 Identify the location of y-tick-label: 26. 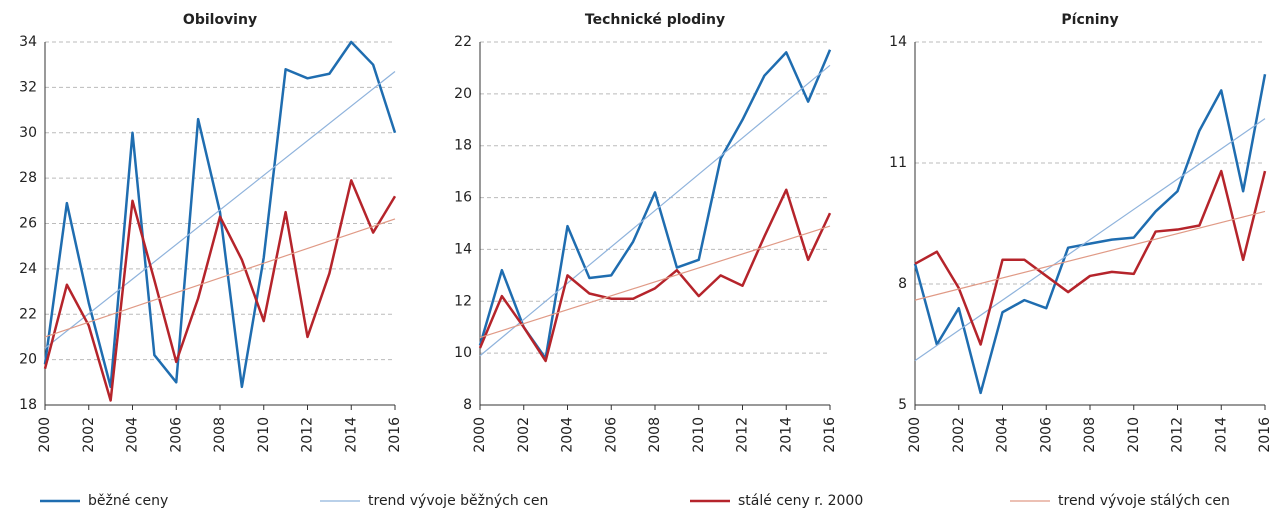
(28, 224).